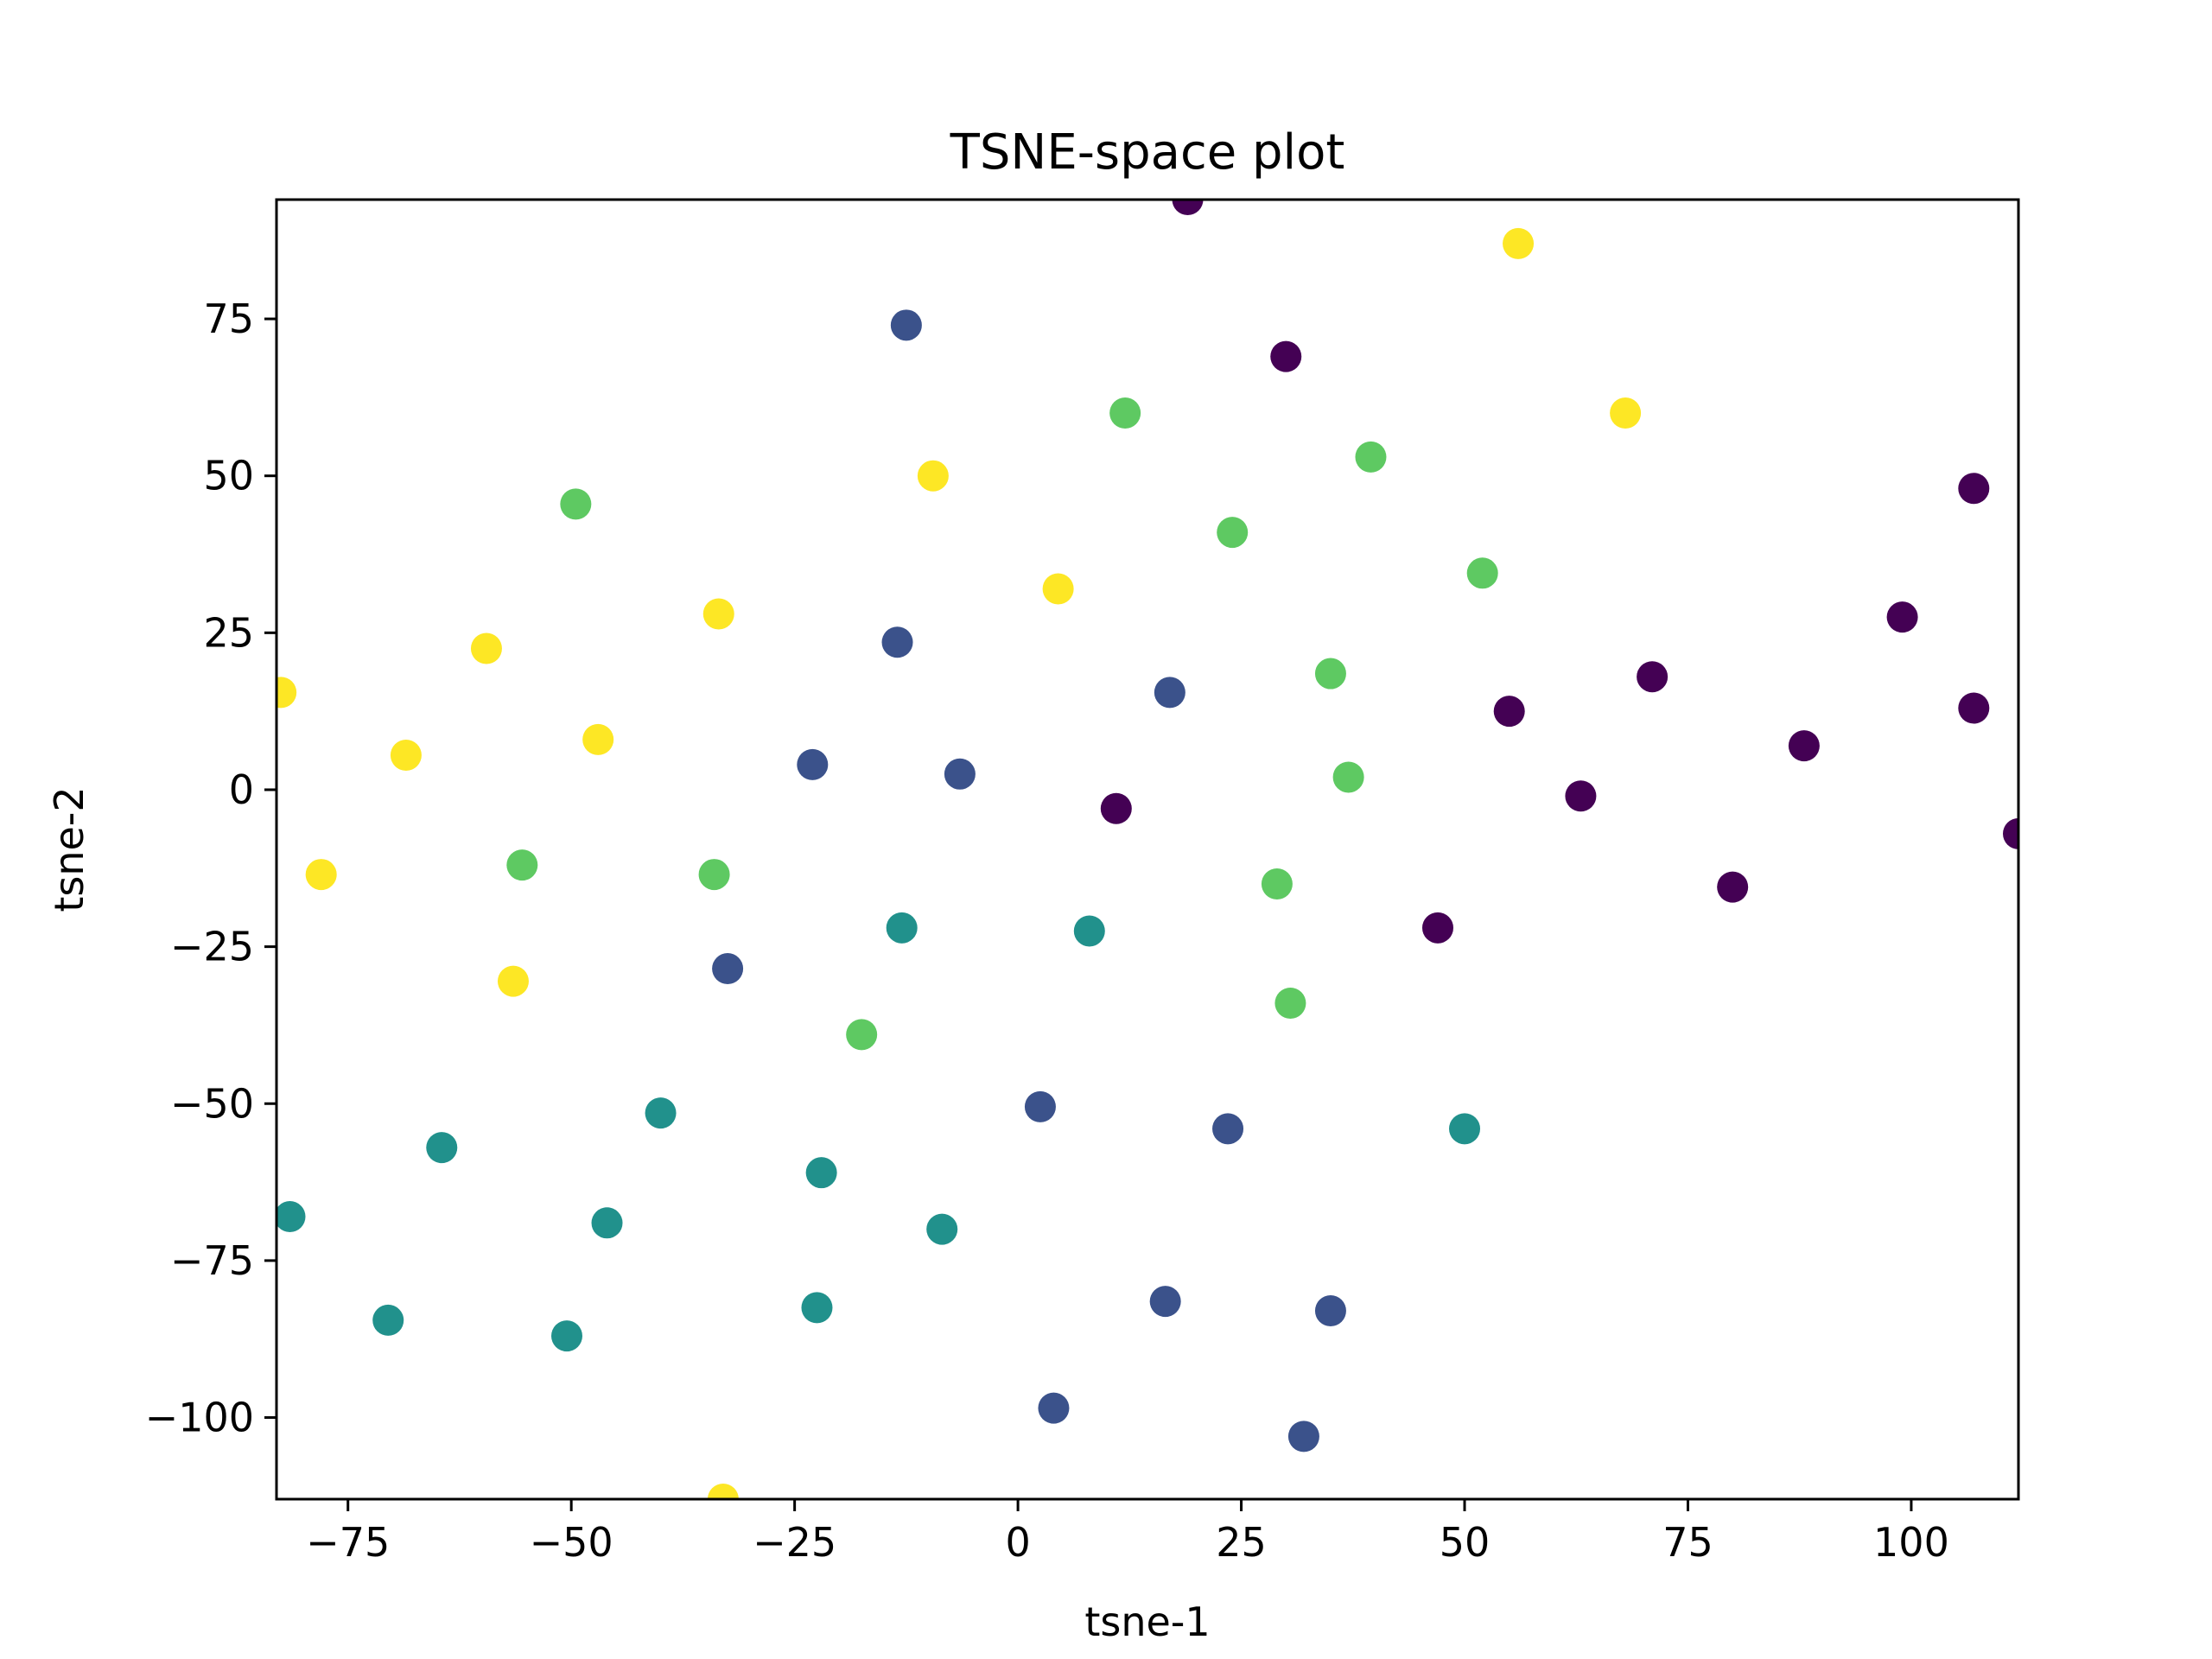 The image size is (2212, 1659). I want to click on chart-title: TSNE-space plot, so click(1147, 152).